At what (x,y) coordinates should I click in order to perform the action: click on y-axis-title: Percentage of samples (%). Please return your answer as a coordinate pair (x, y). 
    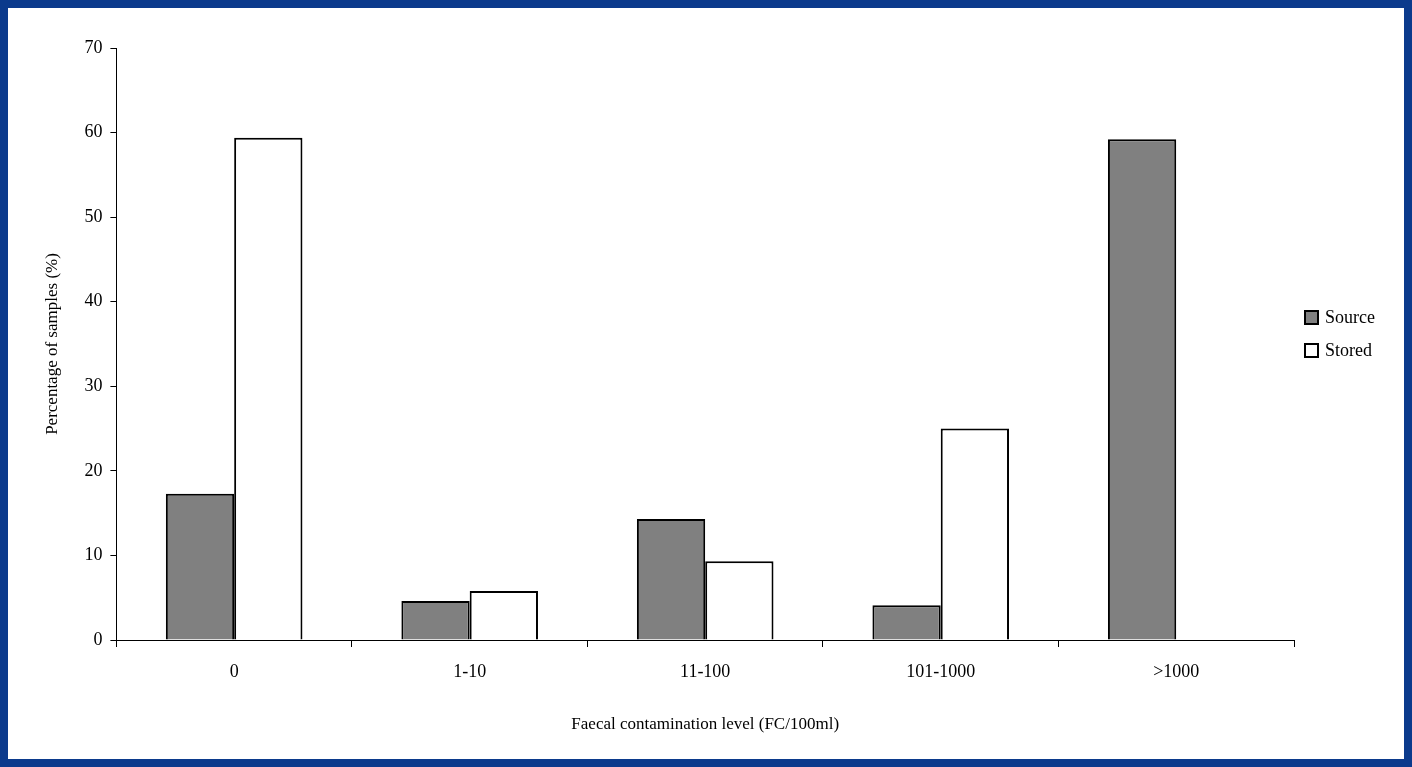
    Looking at the image, I should click on (51, 344).